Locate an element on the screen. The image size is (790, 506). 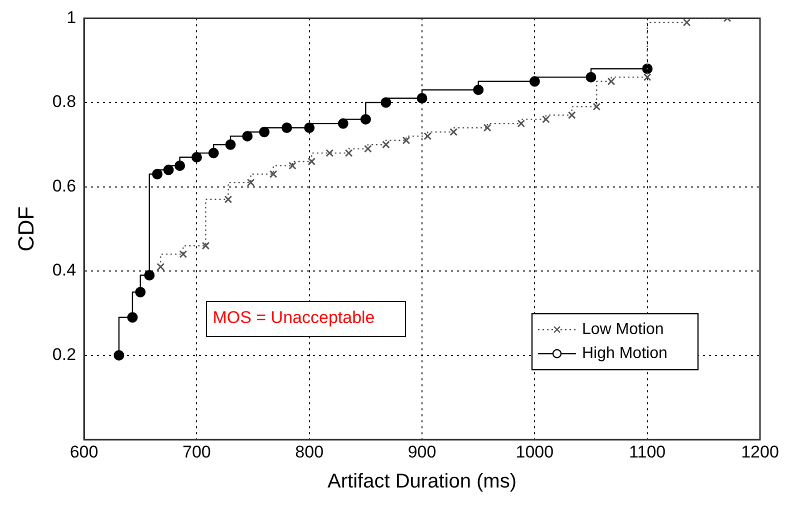
x-axis-title: Artifact Duration (ms) is located at coordinates (422, 481).